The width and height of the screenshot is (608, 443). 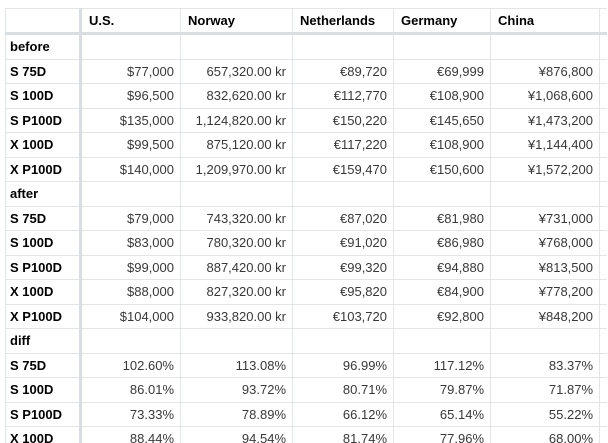 What do you see at coordinates (545, 267) in the screenshot?
I see `value-cell: ¥813,500` at bounding box center [545, 267].